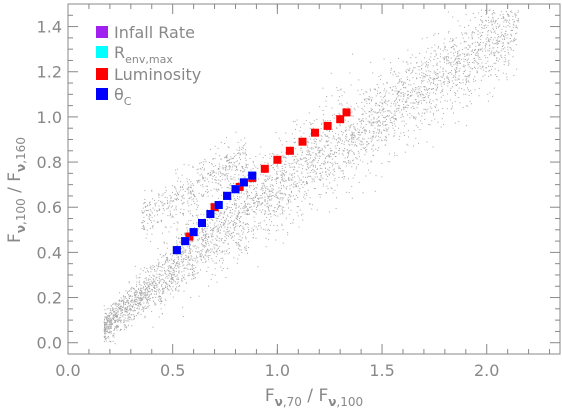 Image resolution: width=562 pixels, height=409 pixels. Describe the element at coordinates (49, 343) in the screenshot. I see `y-tick-label: 0.0` at that location.